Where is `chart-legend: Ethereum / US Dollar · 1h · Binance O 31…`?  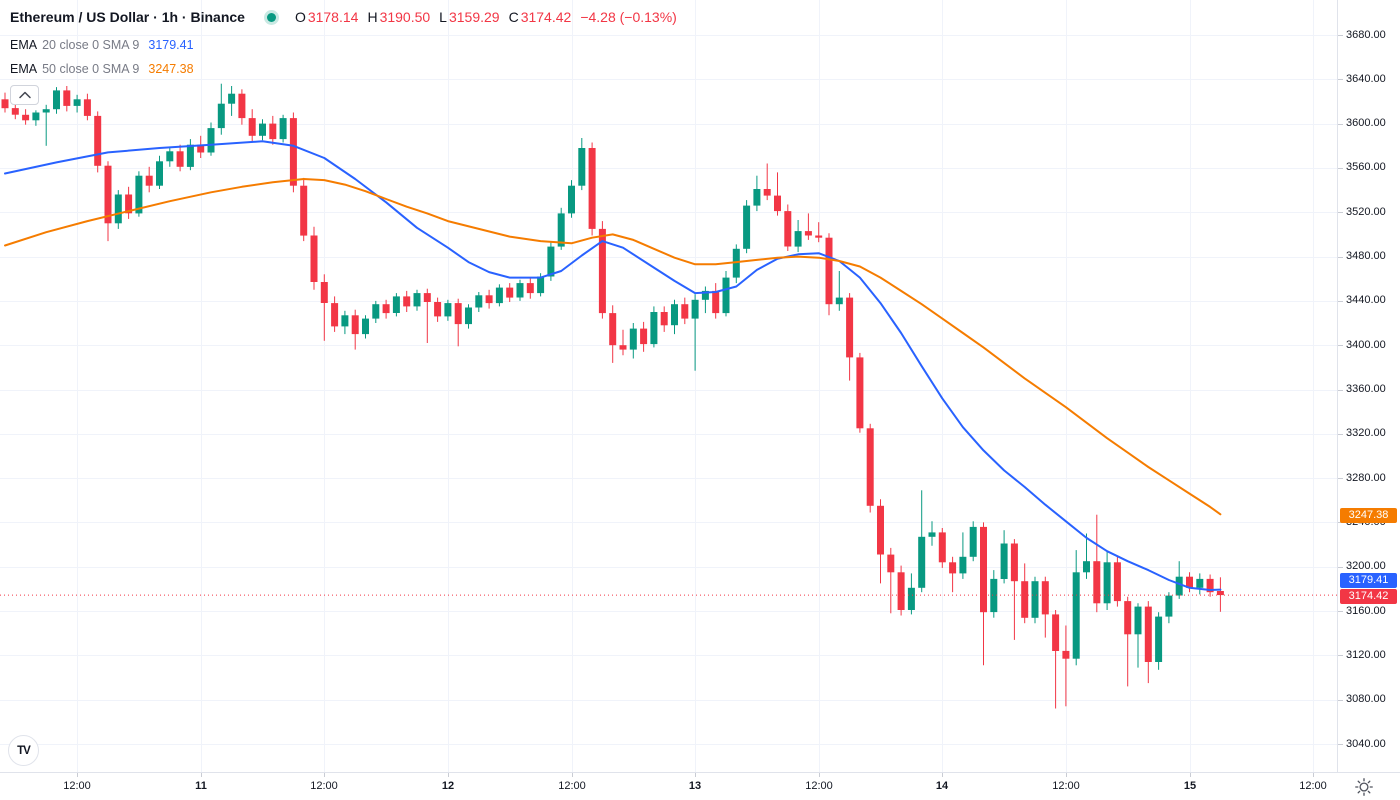 chart-legend: Ethereum / US Dollar · 1h · Binance O 31… is located at coordinates (348, 55).